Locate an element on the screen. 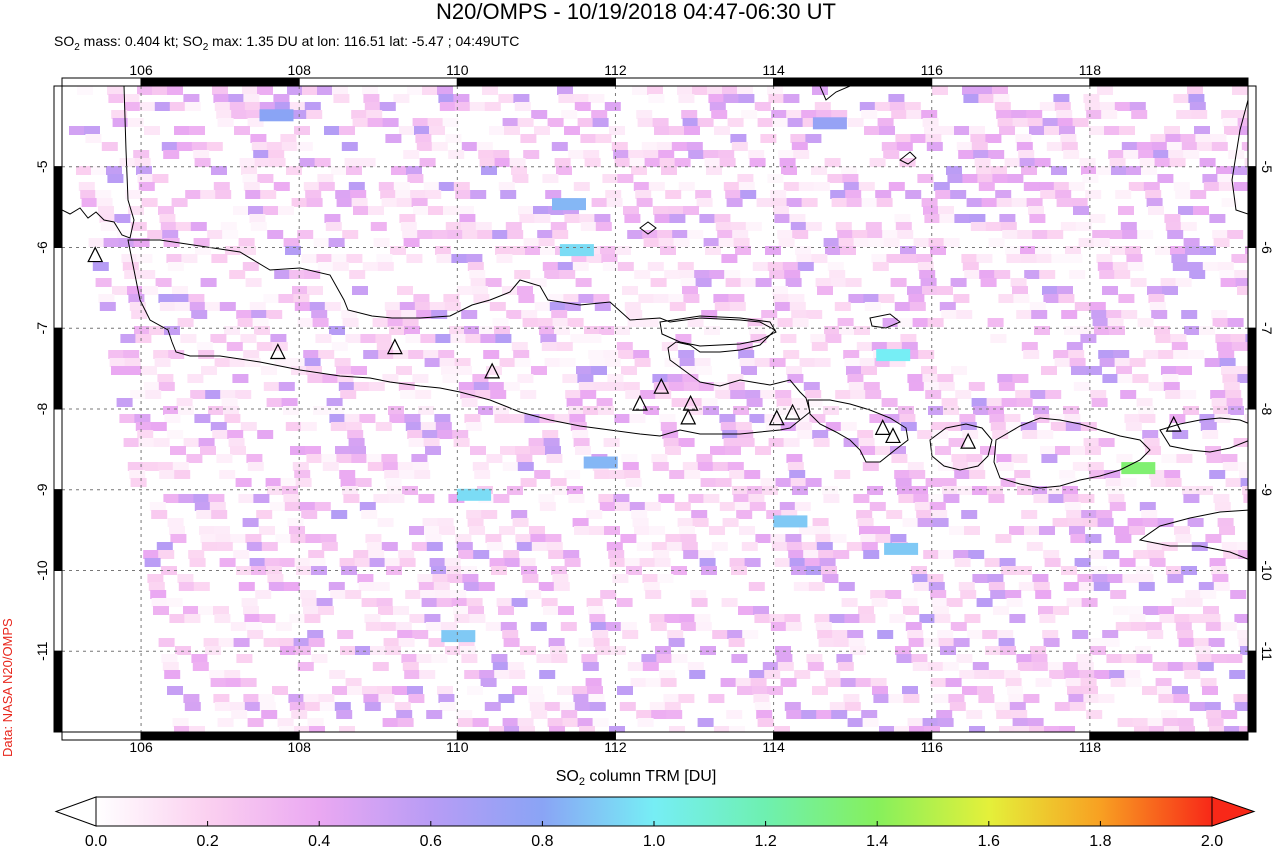  sumbawa-coast is located at coordinates (1072, 453).